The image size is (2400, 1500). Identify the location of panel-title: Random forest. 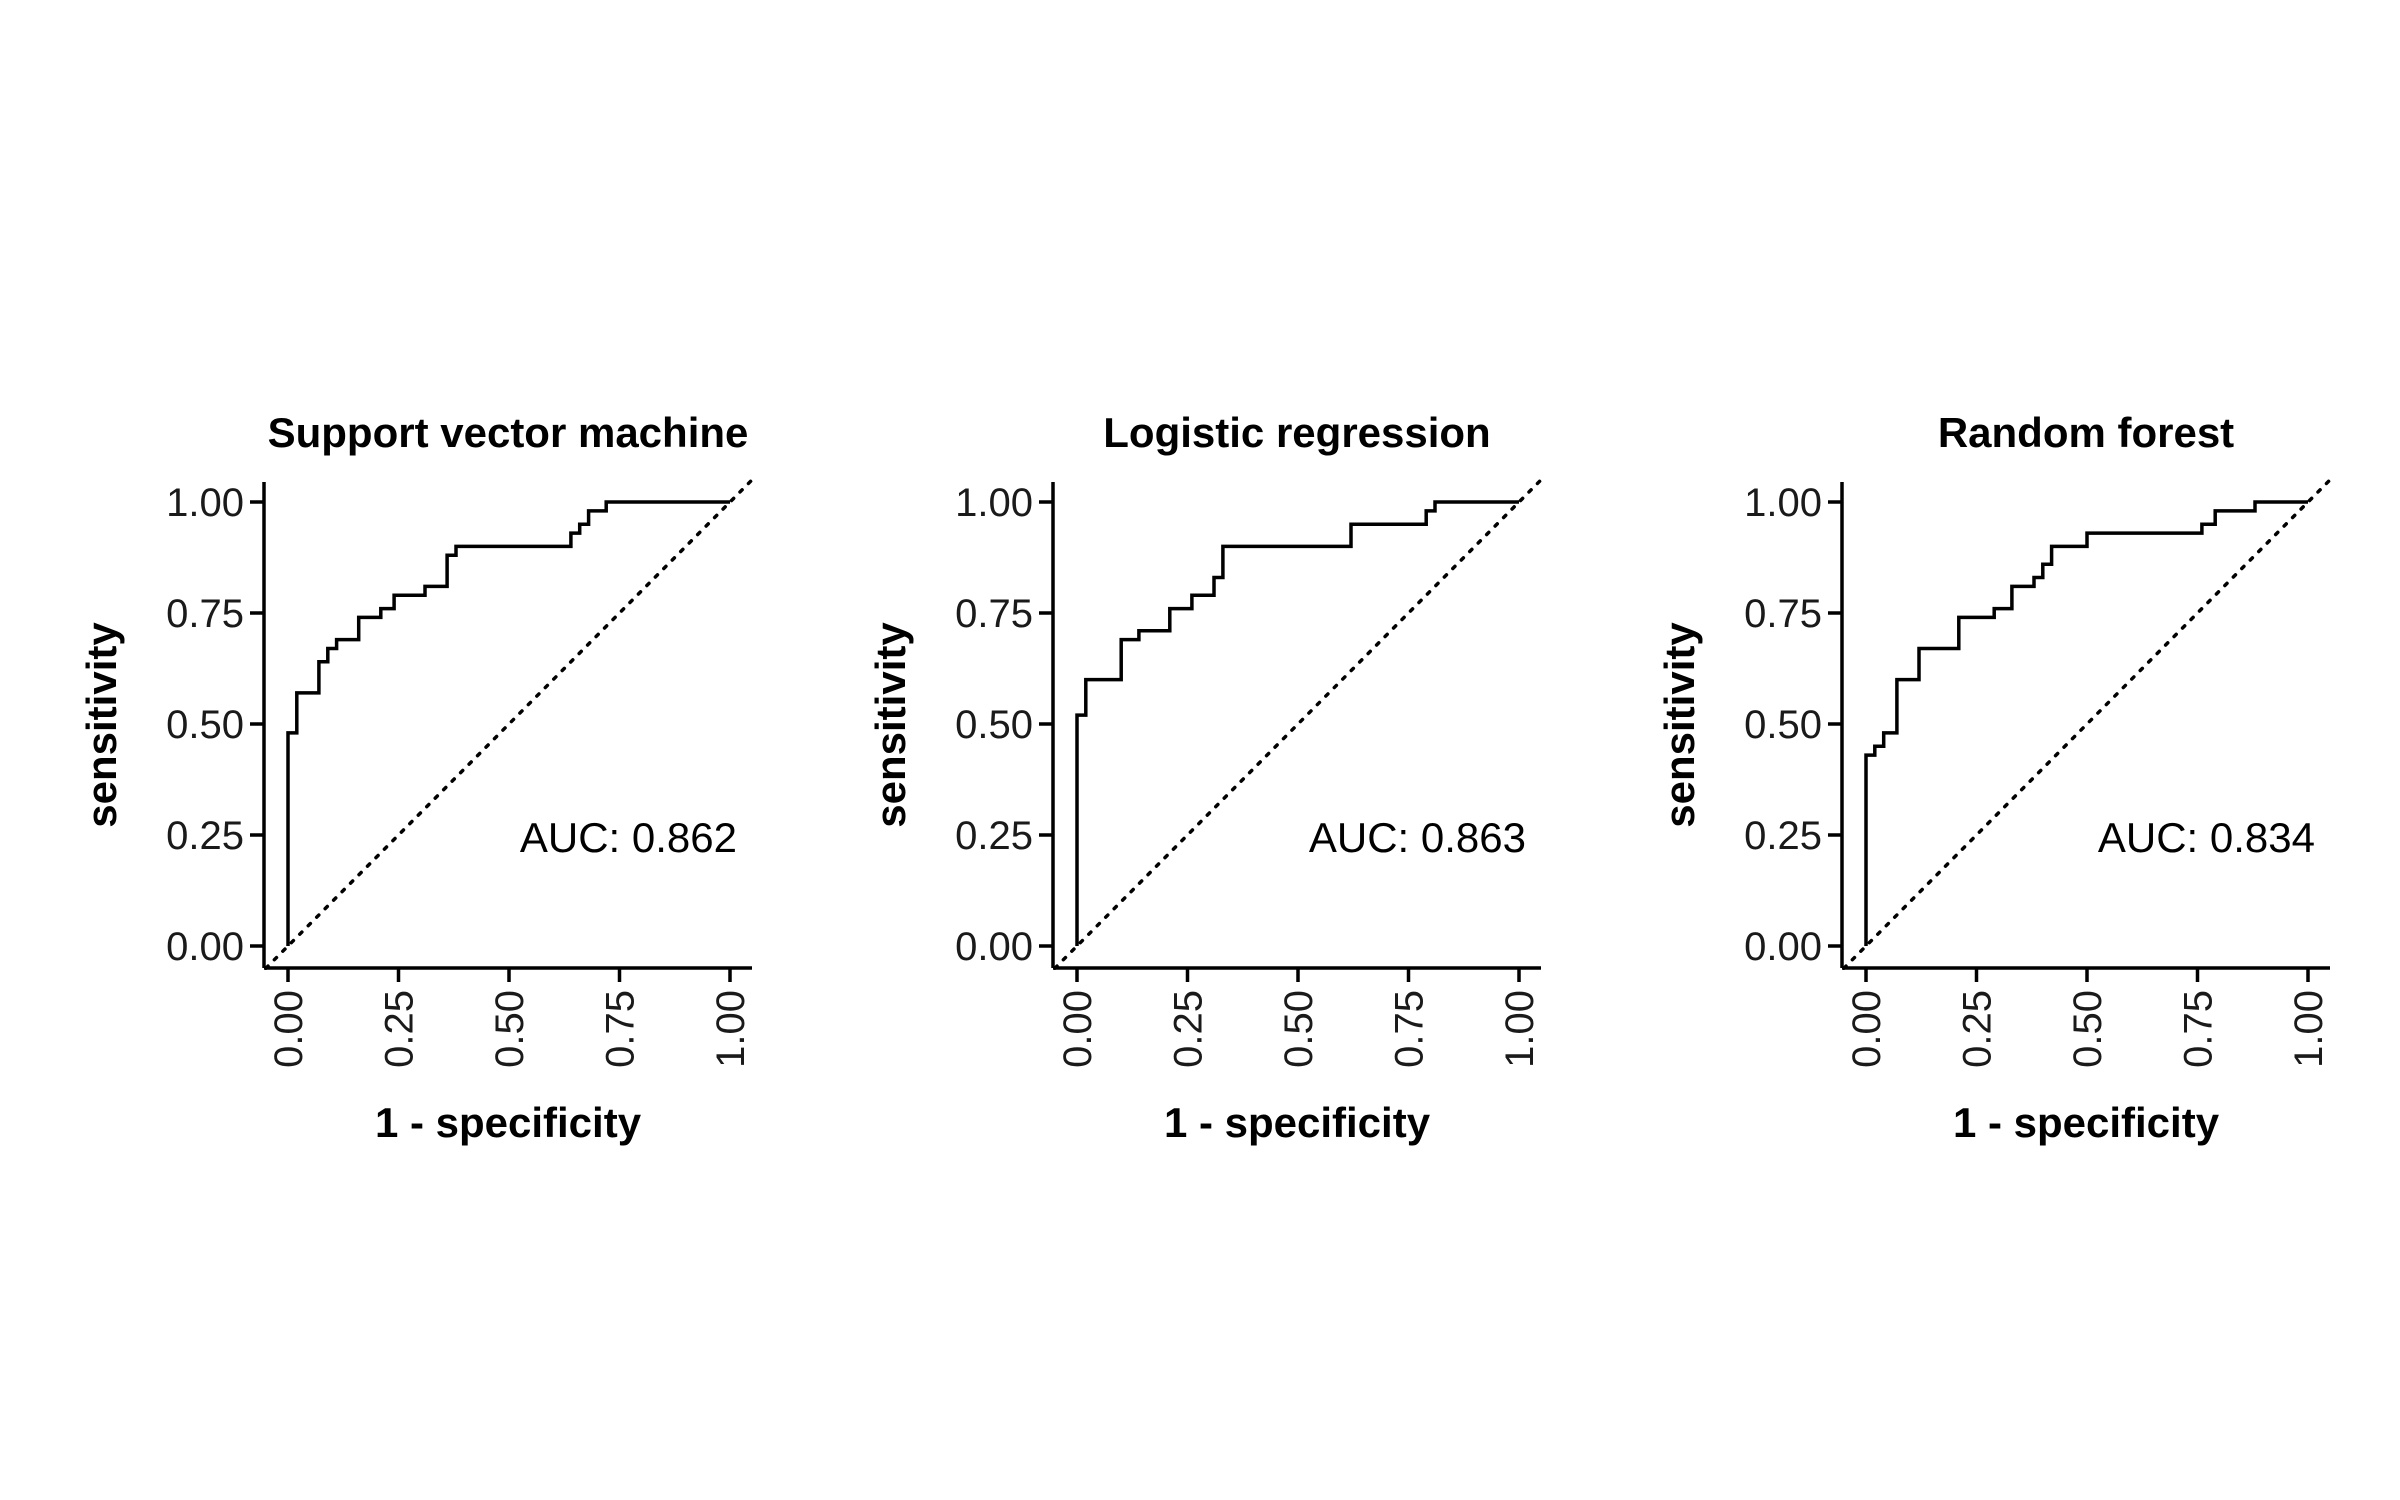
(2086, 432).